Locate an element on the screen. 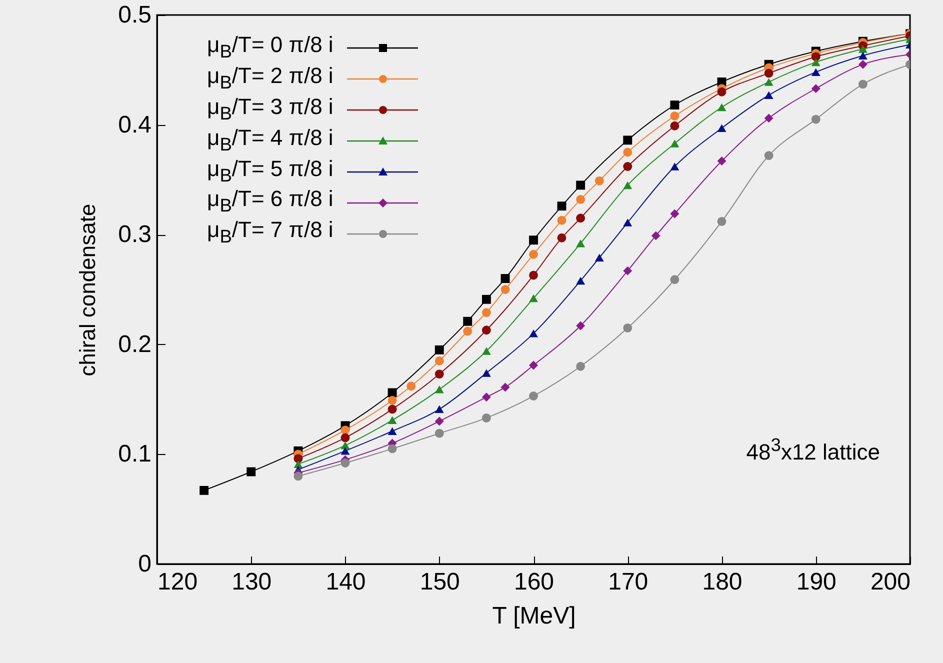 The image size is (943, 663). y-tick-label: 0 is located at coordinates (145, 564).